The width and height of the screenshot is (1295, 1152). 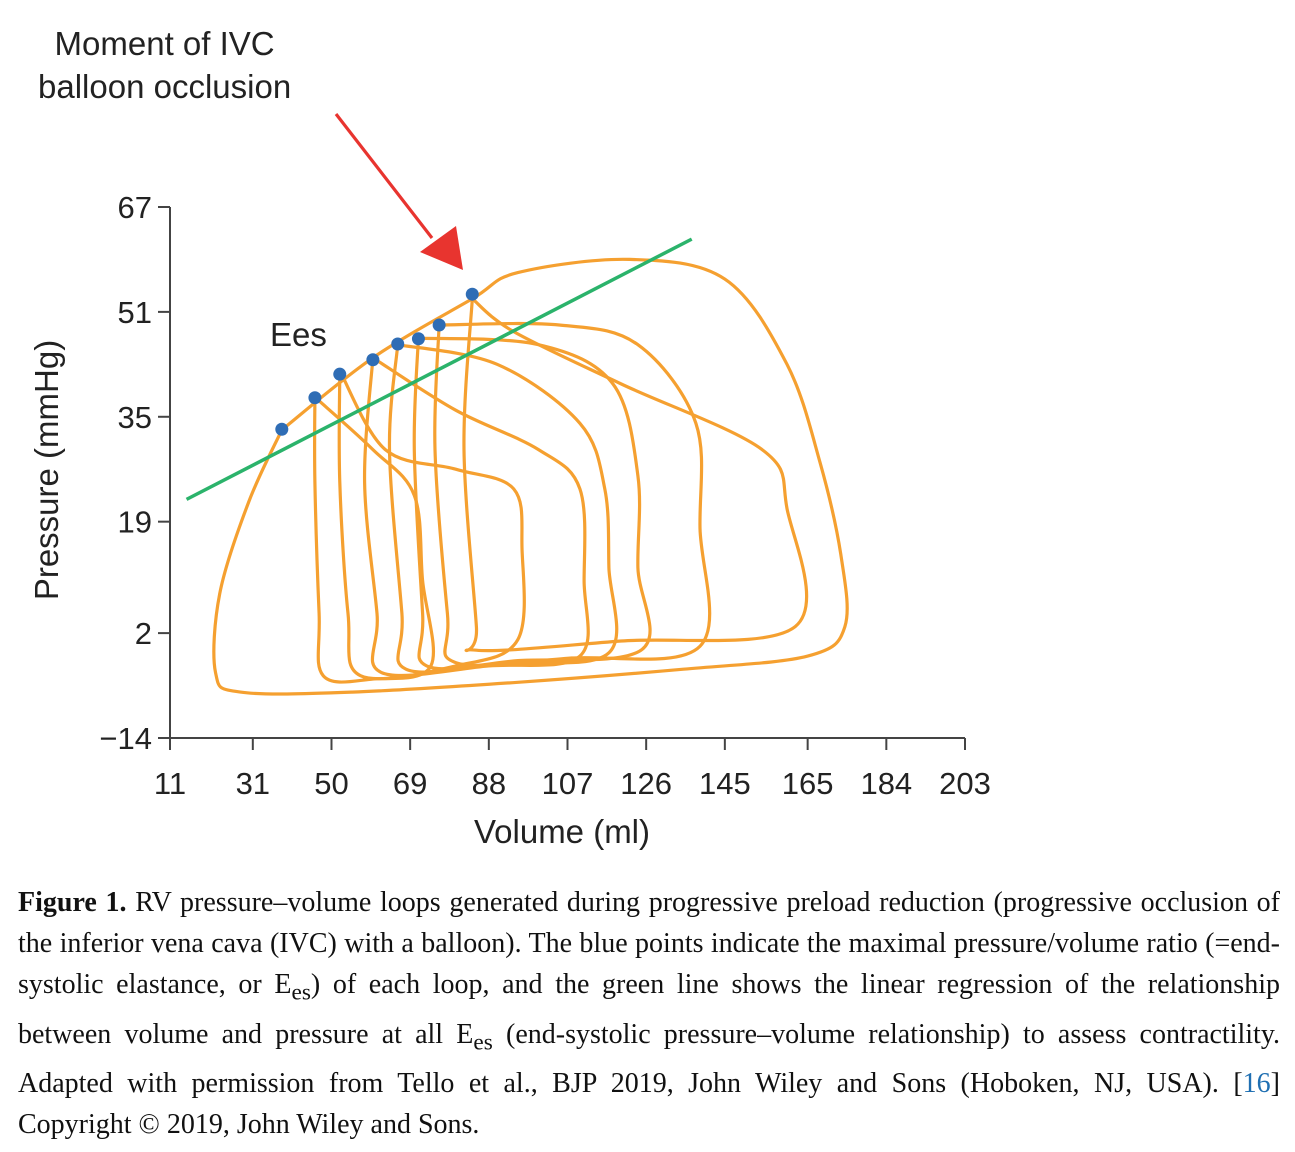 I want to click on x-tick-label: 107, so click(x=568, y=783).